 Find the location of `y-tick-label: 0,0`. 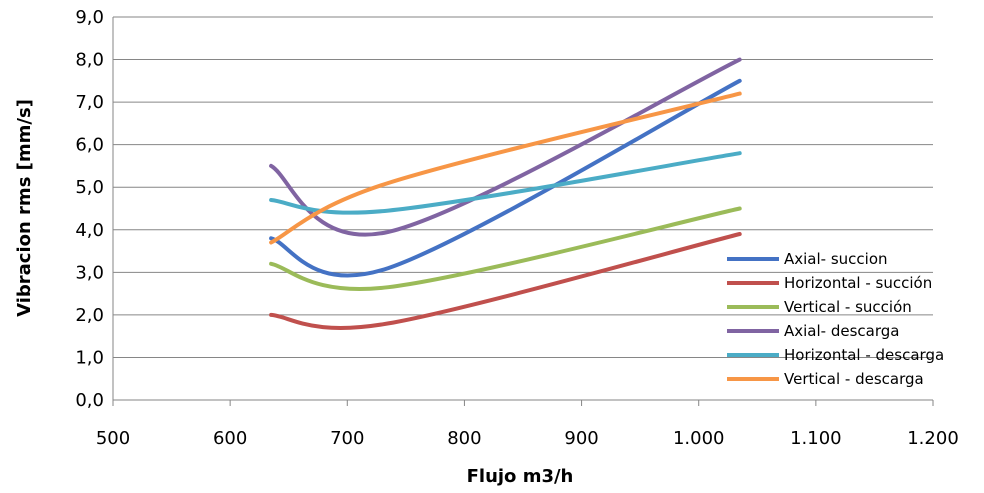

y-tick-label: 0,0 is located at coordinates (89, 400).